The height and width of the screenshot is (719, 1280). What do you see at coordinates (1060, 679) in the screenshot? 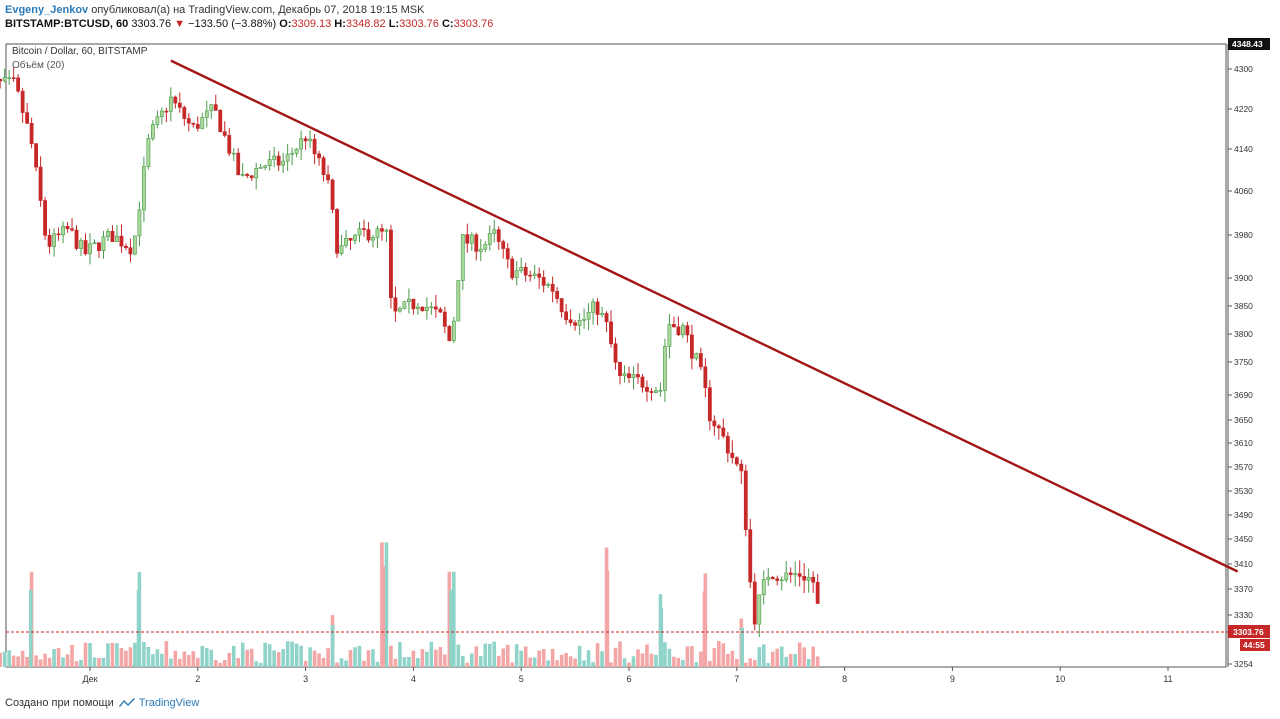
I see `time-tick-label: 10` at bounding box center [1060, 679].